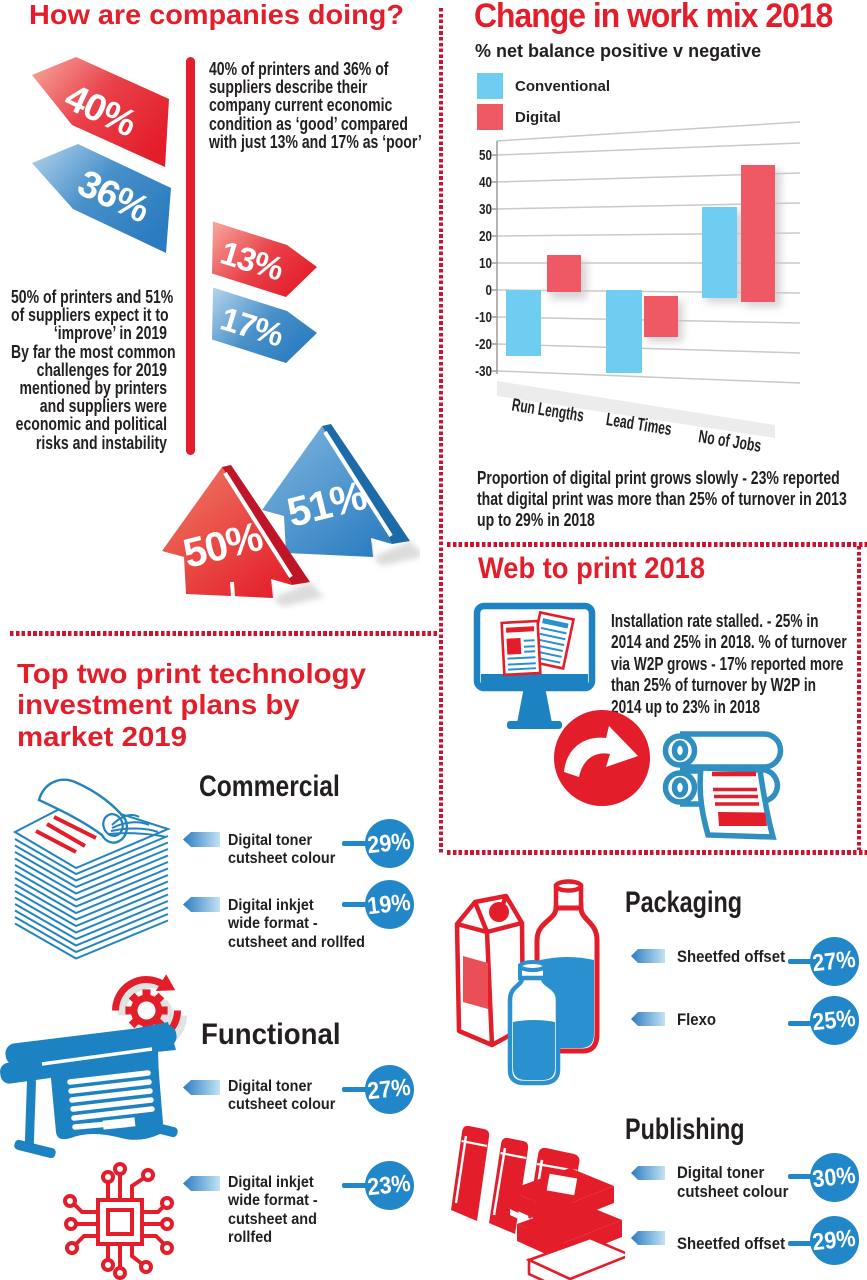 Image resolution: width=867 pixels, height=1280 pixels. What do you see at coordinates (483, 371) in the screenshot?
I see `svg-text: -30` at bounding box center [483, 371].